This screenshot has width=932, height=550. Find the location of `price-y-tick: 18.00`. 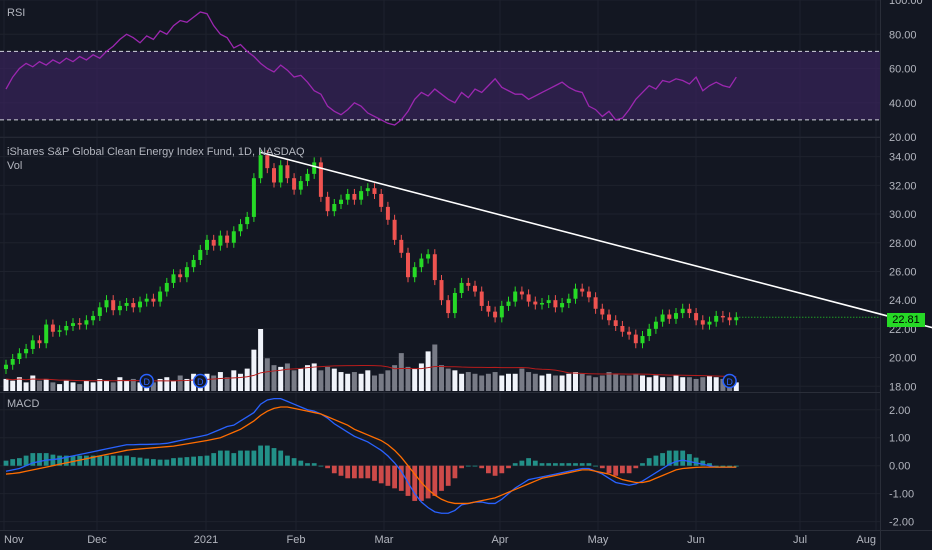

price-y-tick: 18.00 is located at coordinates (903, 387).